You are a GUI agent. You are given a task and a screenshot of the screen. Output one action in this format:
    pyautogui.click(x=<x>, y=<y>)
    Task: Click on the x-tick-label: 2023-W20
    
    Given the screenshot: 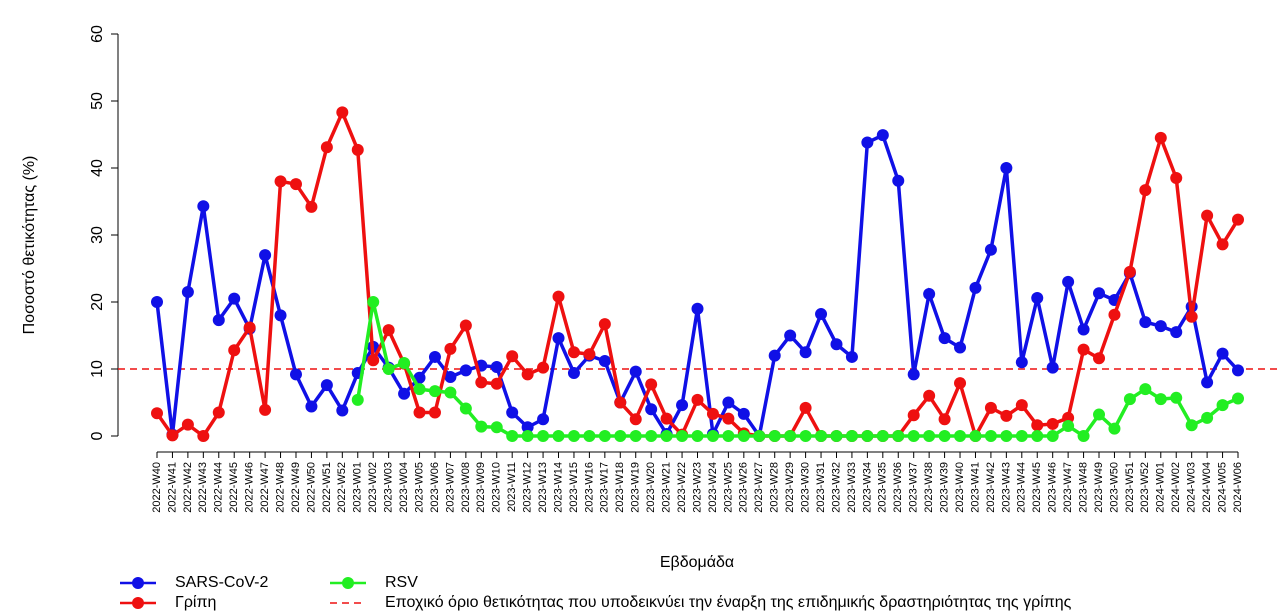 What is the action you would take?
    pyautogui.click(x=651, y=487)
    